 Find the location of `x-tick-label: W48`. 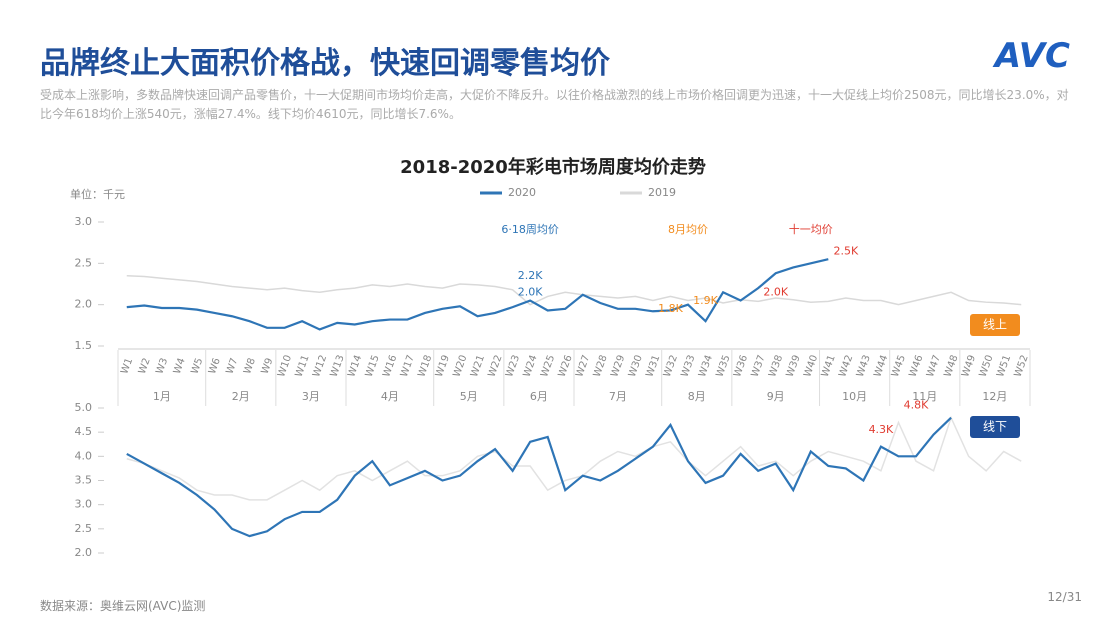

x-tick-label: W48 is located at coordinates (952, 366).